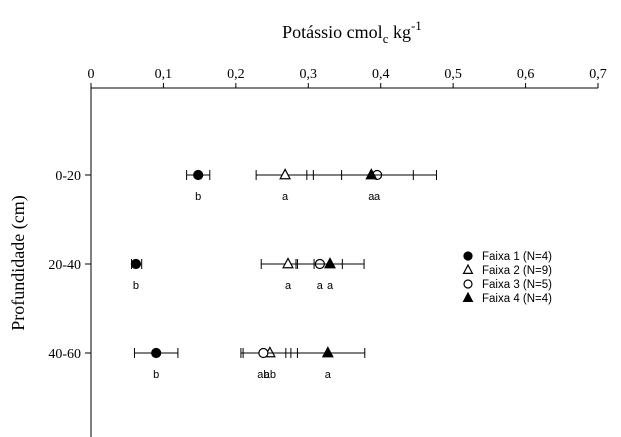  I want to click on x-tick-label: 0,5, so click(453, 74).